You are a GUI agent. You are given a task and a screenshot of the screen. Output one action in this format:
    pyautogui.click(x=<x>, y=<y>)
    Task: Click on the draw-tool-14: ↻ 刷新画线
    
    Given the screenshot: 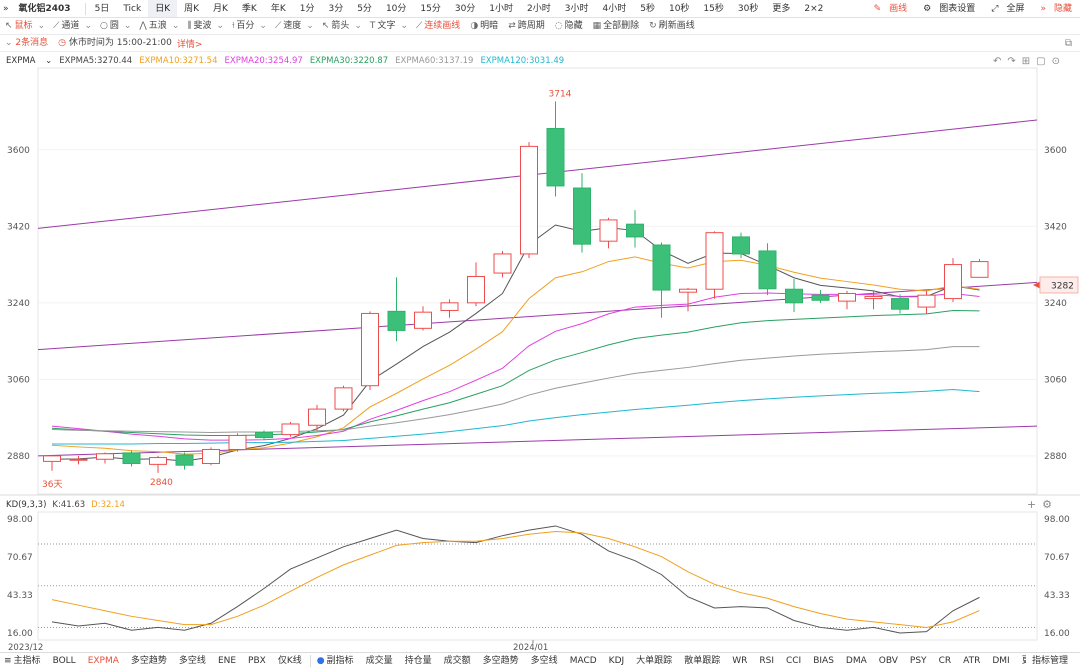 What is the action you would take?
    pyautogui.click(x=672, y=26)
    